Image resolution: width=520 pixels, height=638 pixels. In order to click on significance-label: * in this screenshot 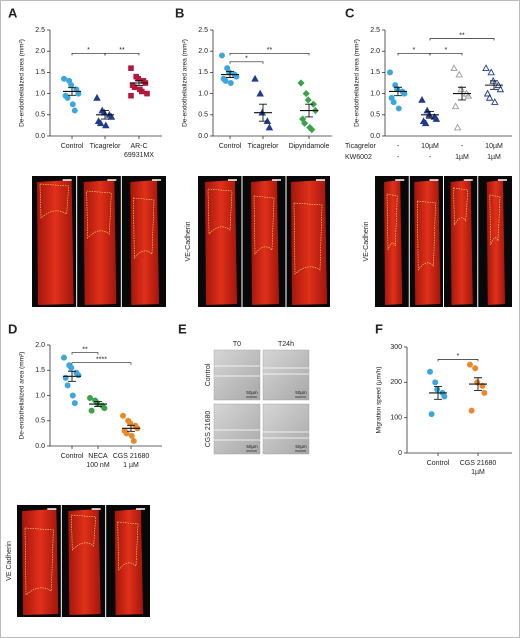, I will do `click(88, 50)`.